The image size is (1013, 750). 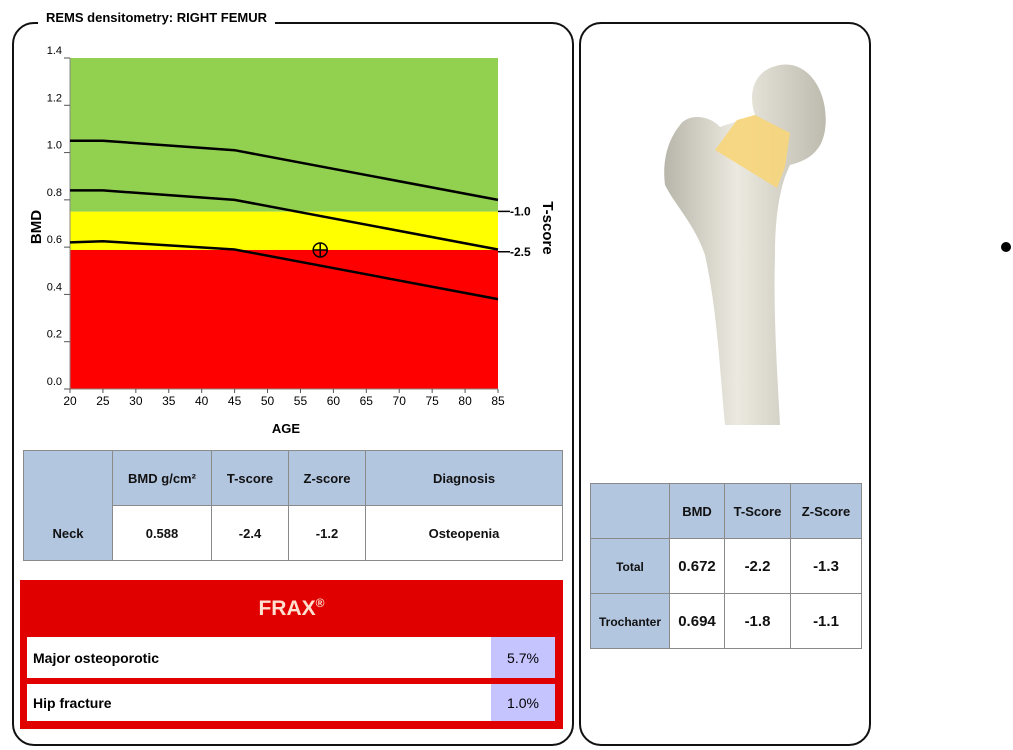 What do you see at coordinates (287, 608) in the screenshot?
I see `frax-title-text: FRAX` at bounding box center [287, 608].